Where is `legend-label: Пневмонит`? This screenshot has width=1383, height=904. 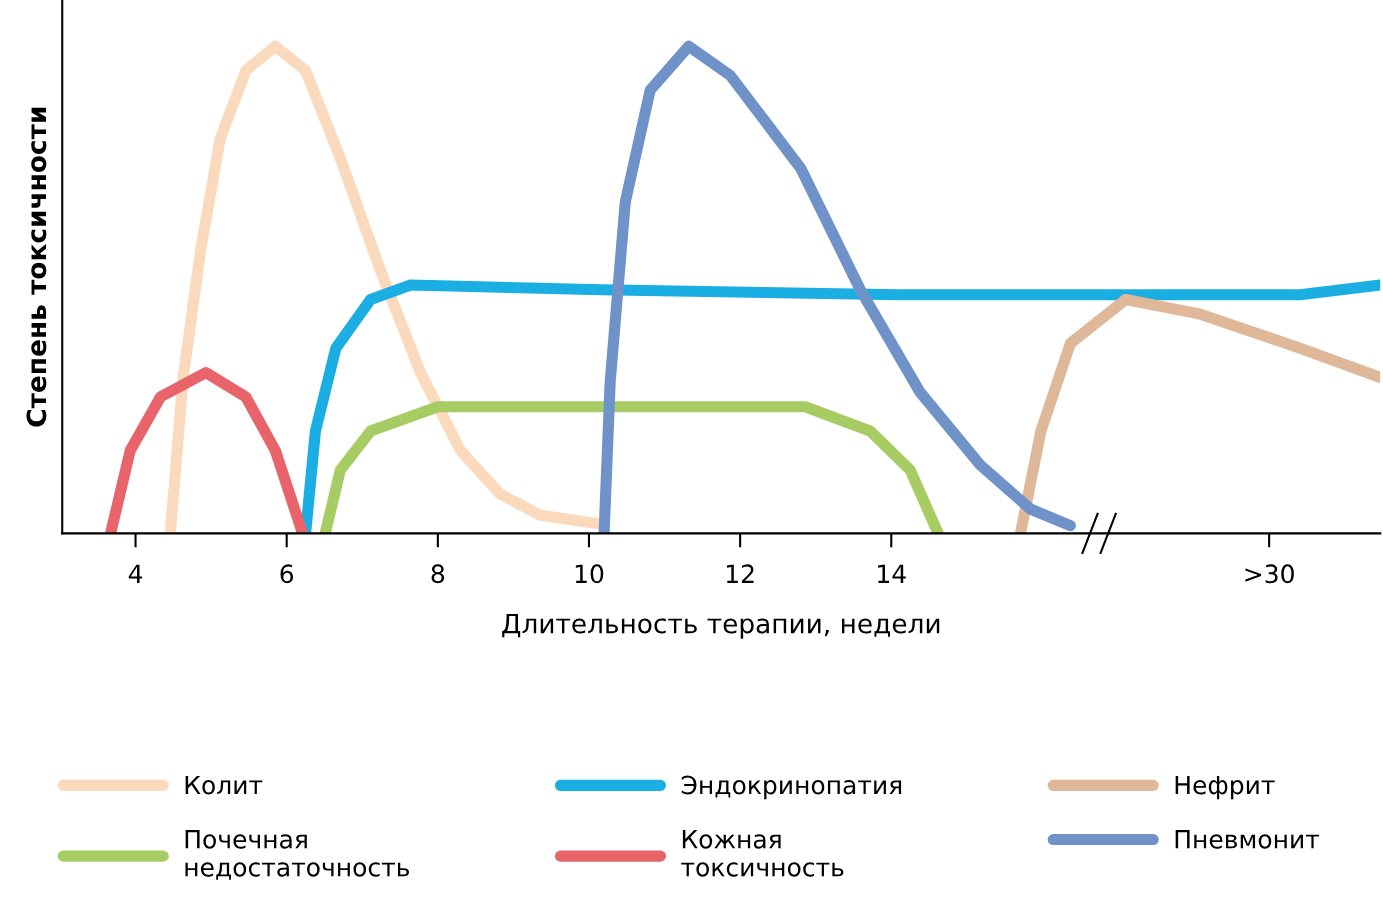
legend-label: Пневмонит is located at coordinates (1247, 839).